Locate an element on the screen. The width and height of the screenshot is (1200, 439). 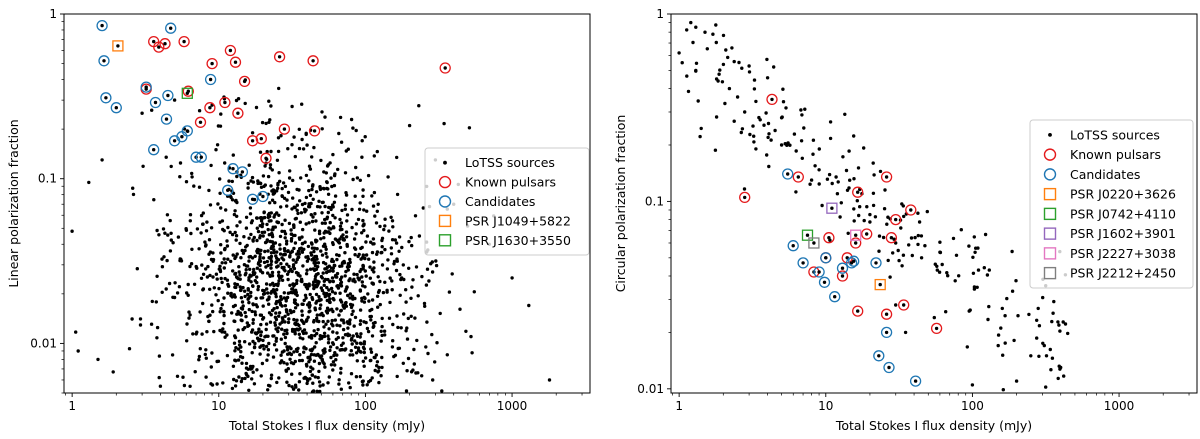
legend-item: Known pulsars is located at coordinates (497, 182).